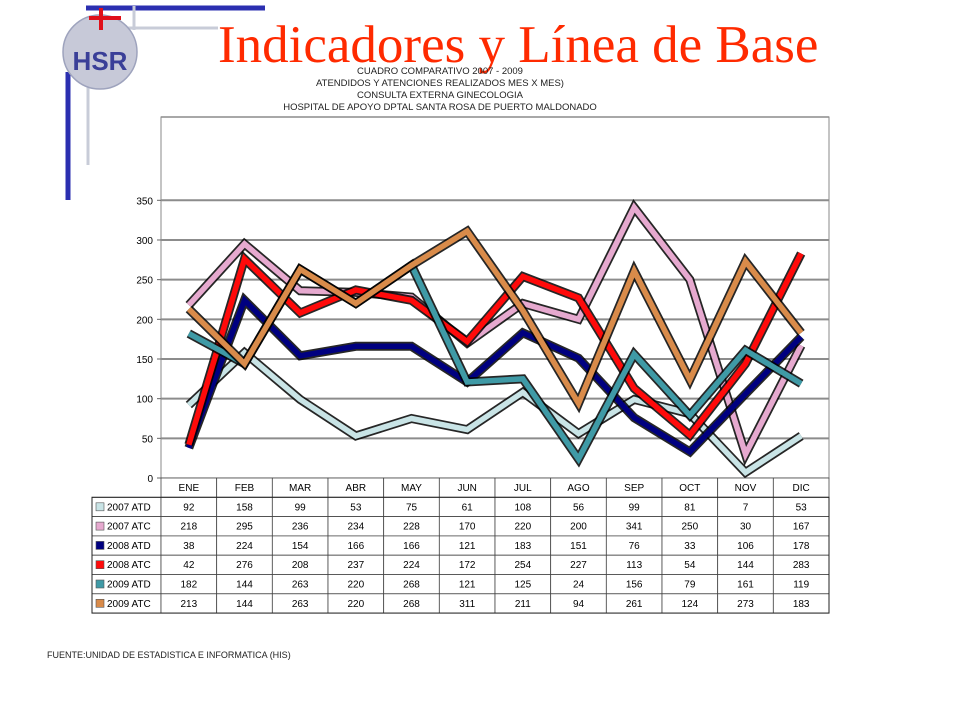 The width and height of the screenshot is (960, 720). What do you see at coordinates (144, 320) in the screenshot?
I see `y-tick-label: 200` at bounding box center [144, 320].